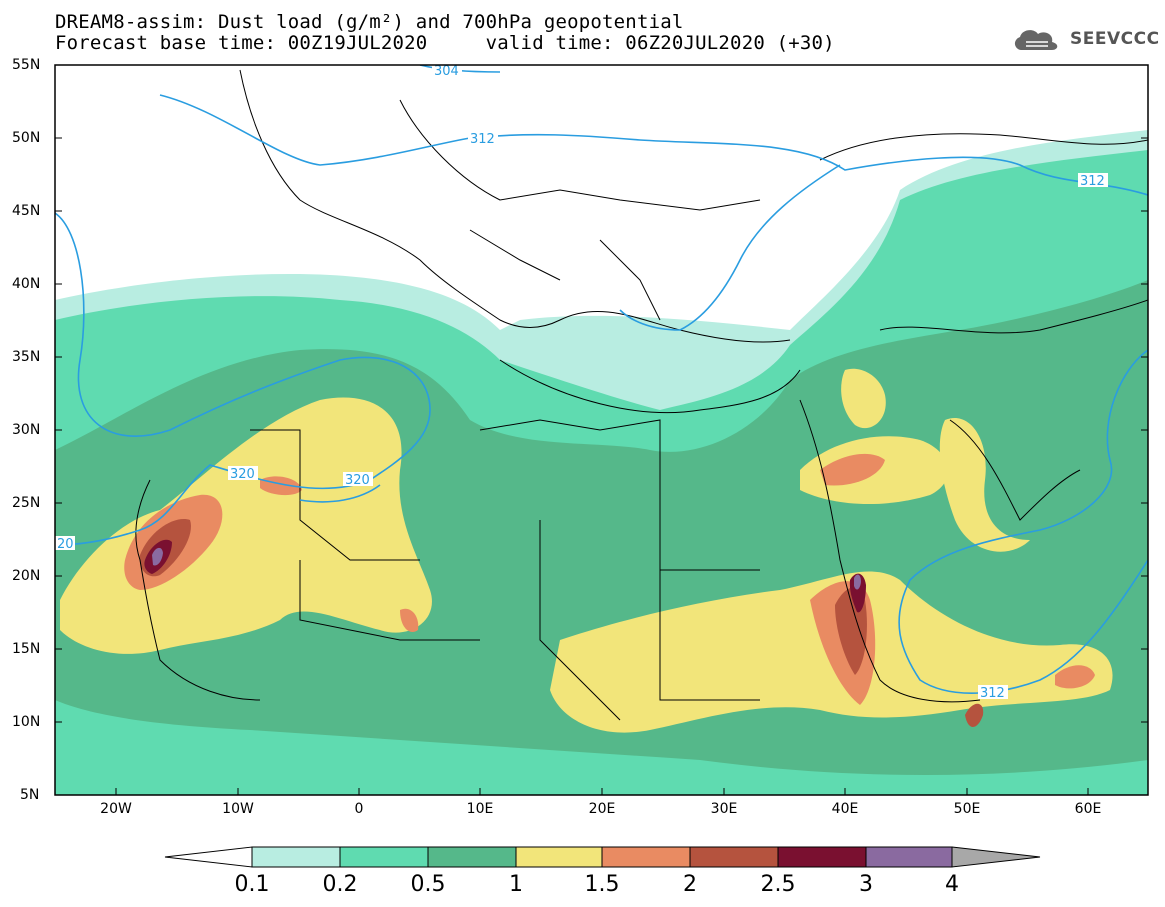 This screenshot has height=907, width=1165. I want to click on logo-text: SEEVCCC, so click(1115, 39).